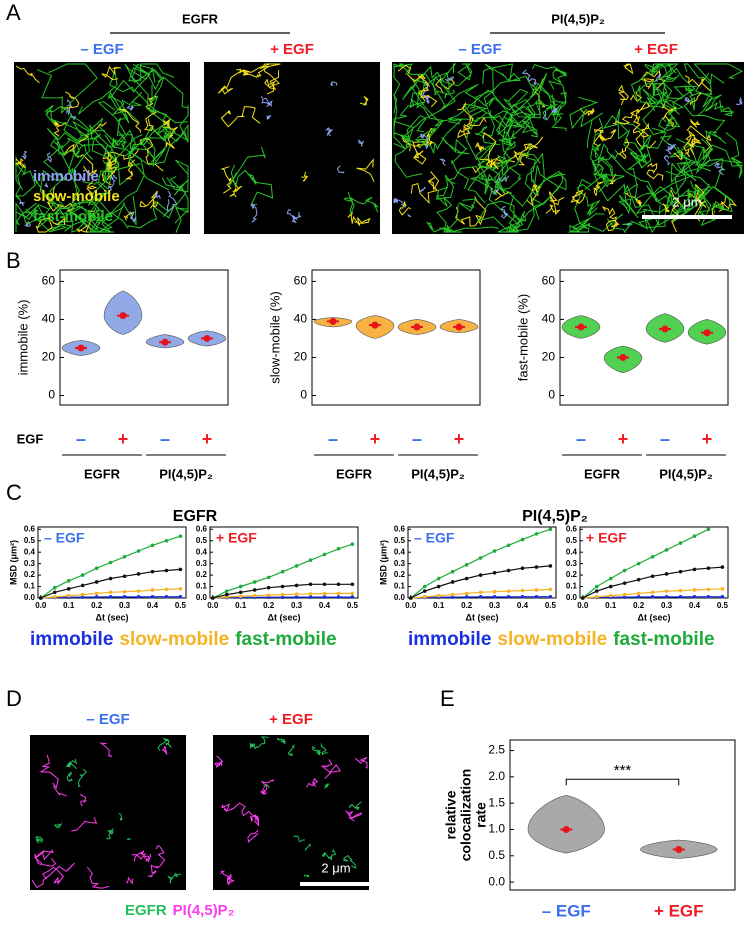  What do you see at coordinates (400, 597) in the screenshot?
I see `y-tick-label: 0.0` at bounding box center [400, 597].